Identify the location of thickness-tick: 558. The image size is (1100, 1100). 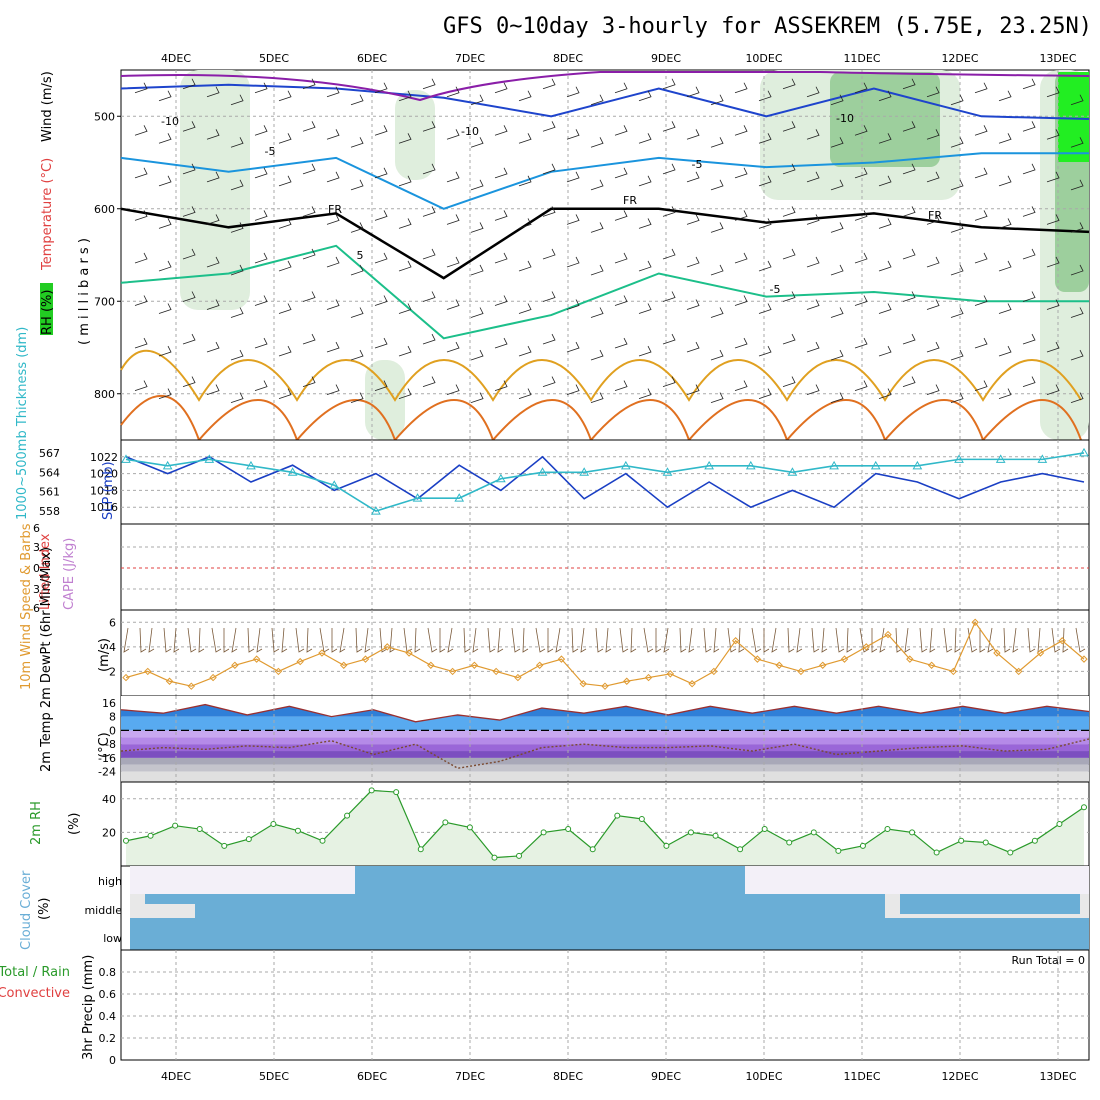
(49, 511).